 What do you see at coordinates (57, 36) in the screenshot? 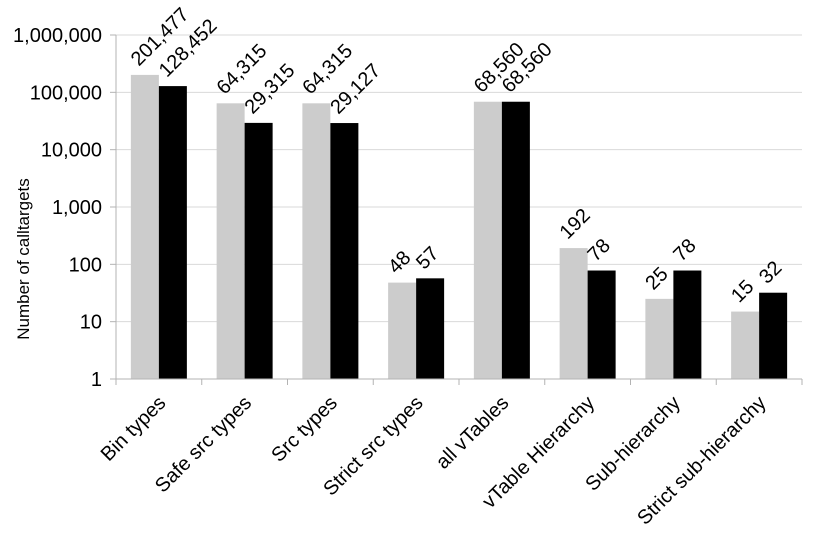
I see `y-tick-label: 1,000,000` at bounding box center [57, 36].